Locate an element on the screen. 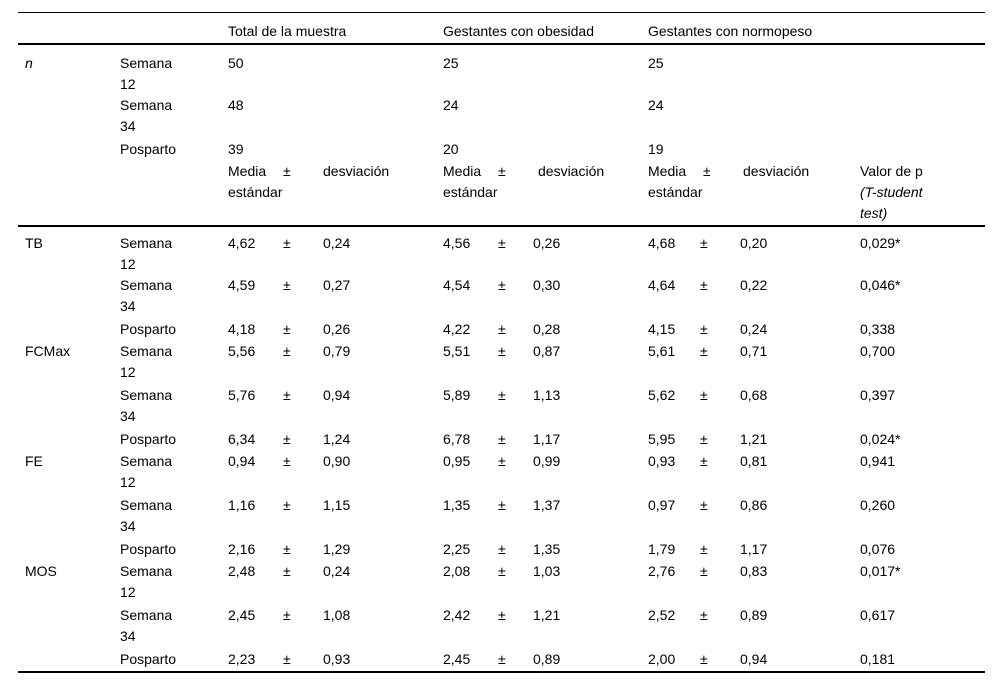 This screenshot has height=692, width=1000. sd-0: 0,24 is located at coordinates (337, 571).